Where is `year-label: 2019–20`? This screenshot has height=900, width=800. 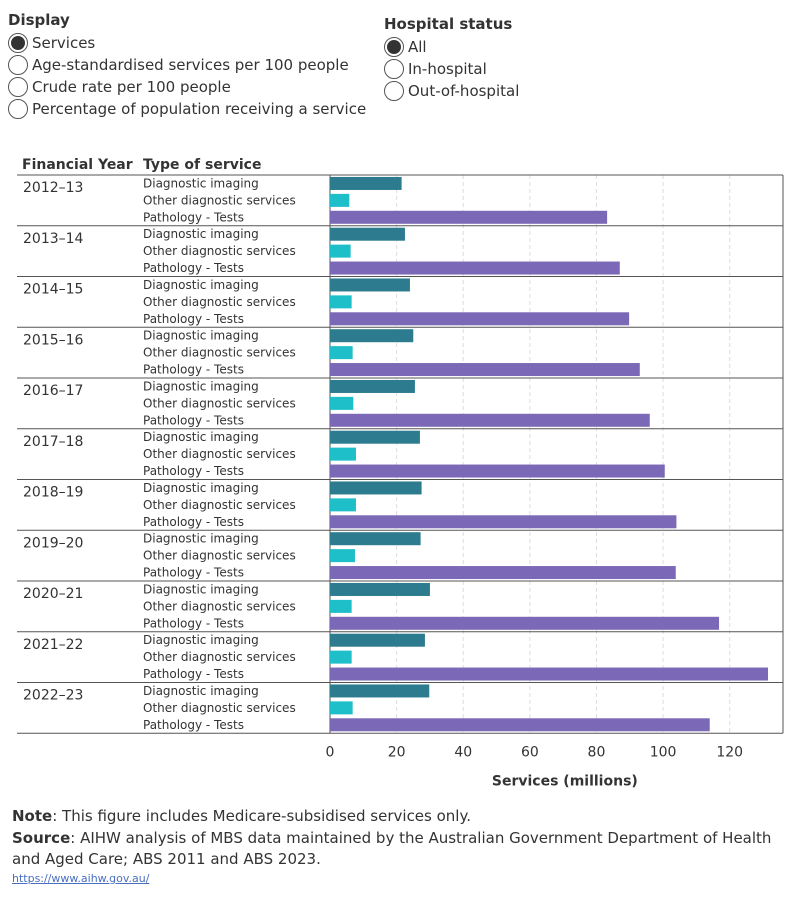
year-label: 2019–20 is located at coordinates (53, 543).